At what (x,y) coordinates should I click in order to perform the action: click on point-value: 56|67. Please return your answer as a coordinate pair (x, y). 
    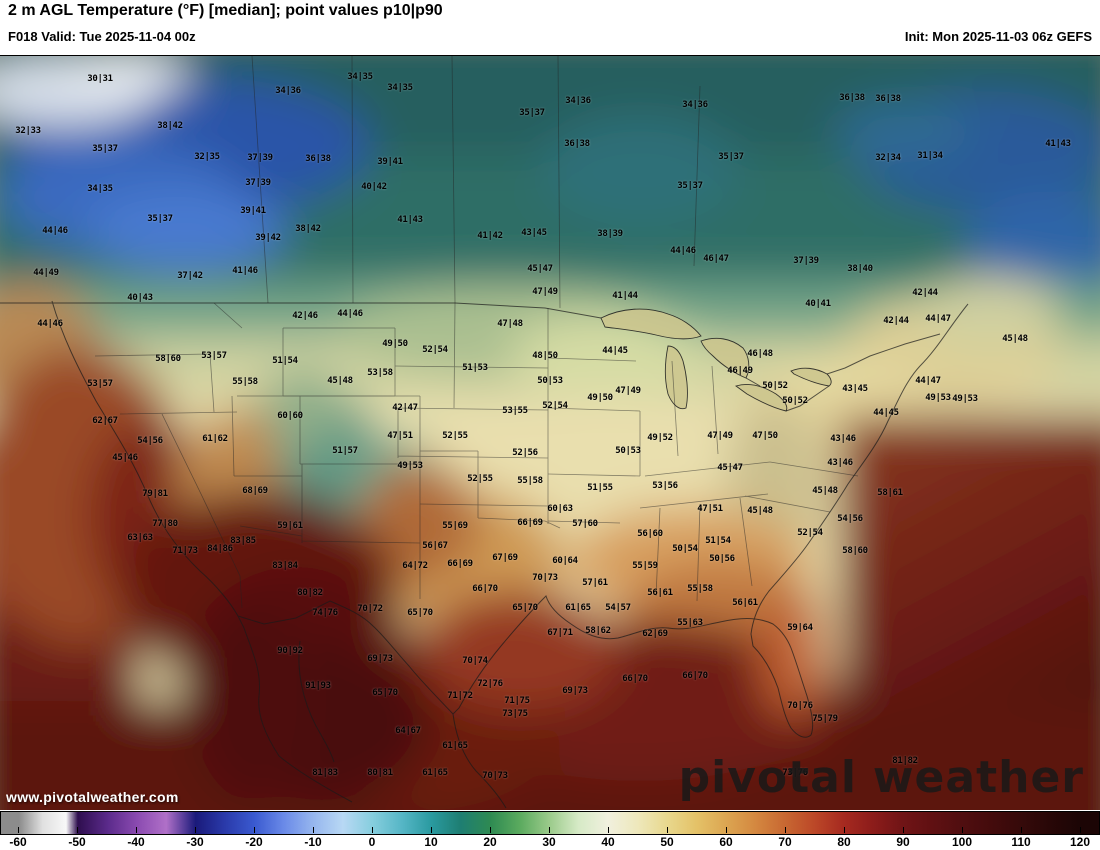
    Looking at the image, I should click on (435, 546).